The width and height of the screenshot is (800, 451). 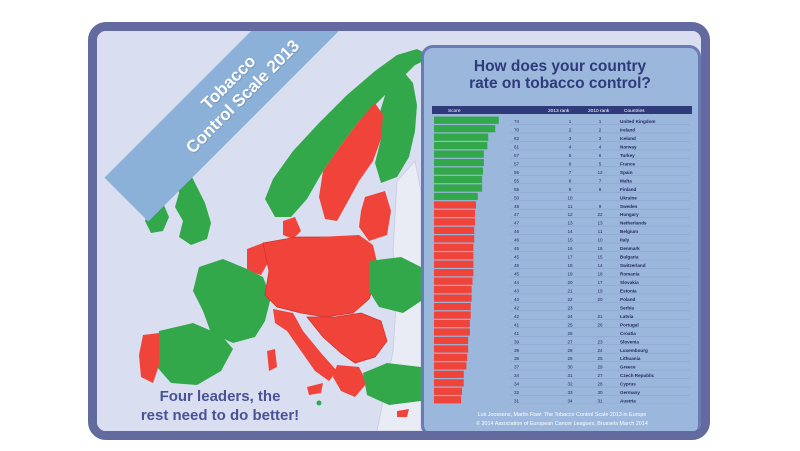 I want to click on country-label: Croatia, so click(x=628, y=333).